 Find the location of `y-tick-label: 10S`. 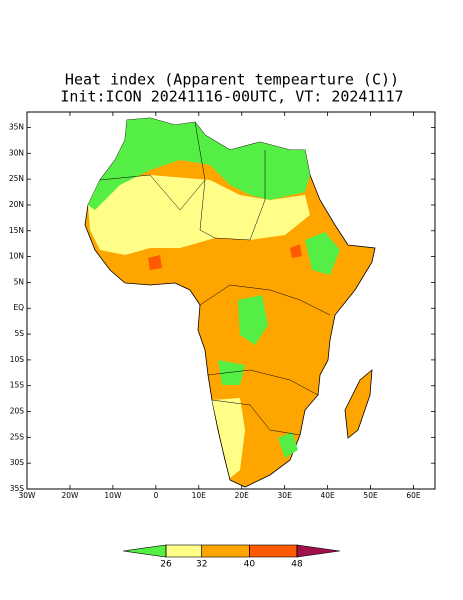

y-tick-label: 10S is located at coordinates (17, 359).